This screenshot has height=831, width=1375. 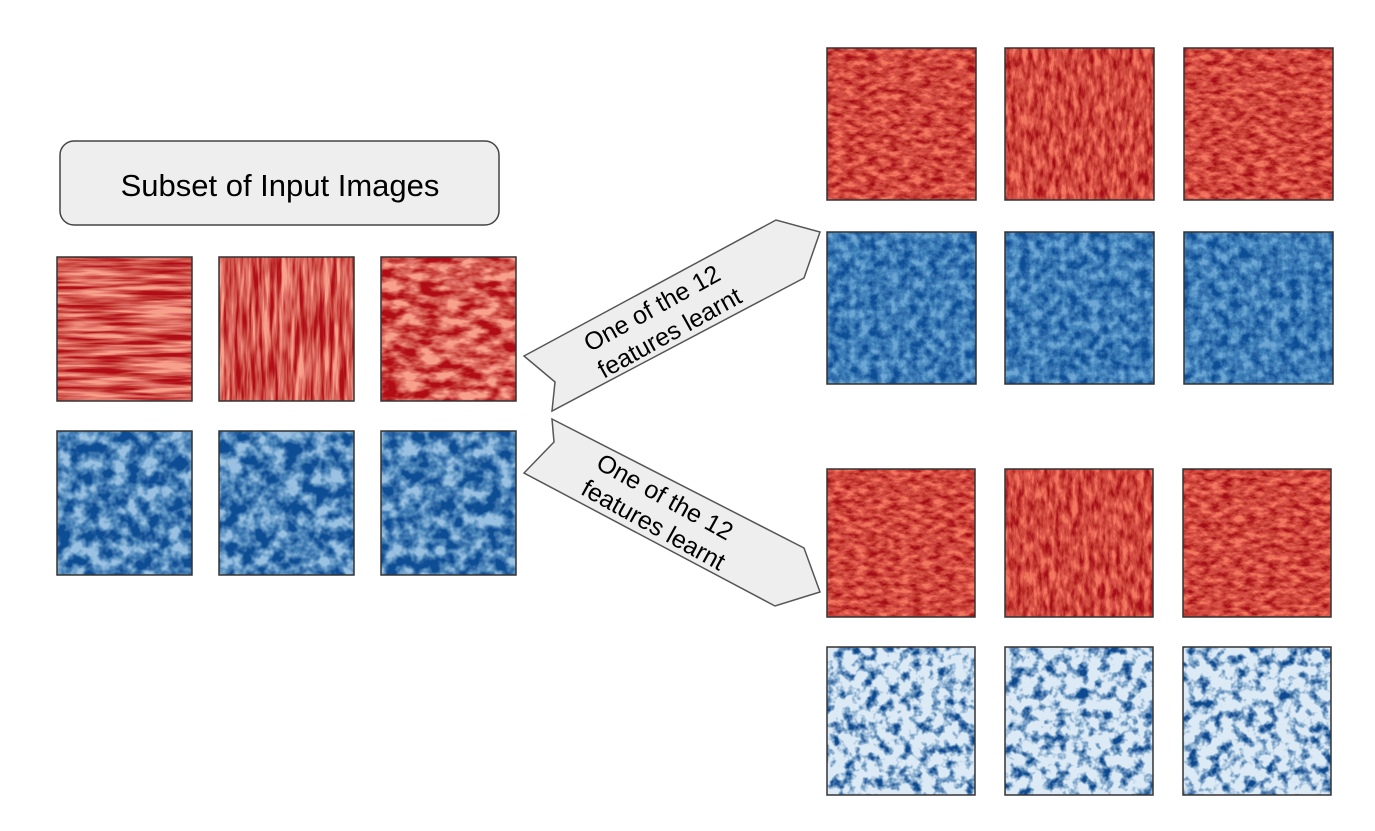 I want to click on feature-bottom-grid, so click(x=1079, y=632).